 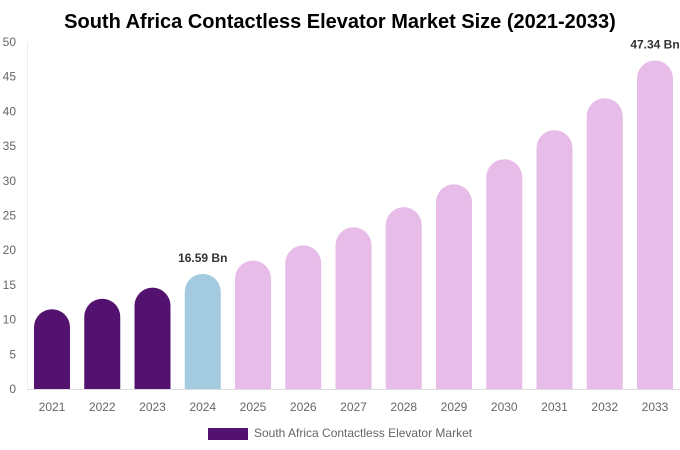 I want to click on bar-2027, so click(x=353, y=308).